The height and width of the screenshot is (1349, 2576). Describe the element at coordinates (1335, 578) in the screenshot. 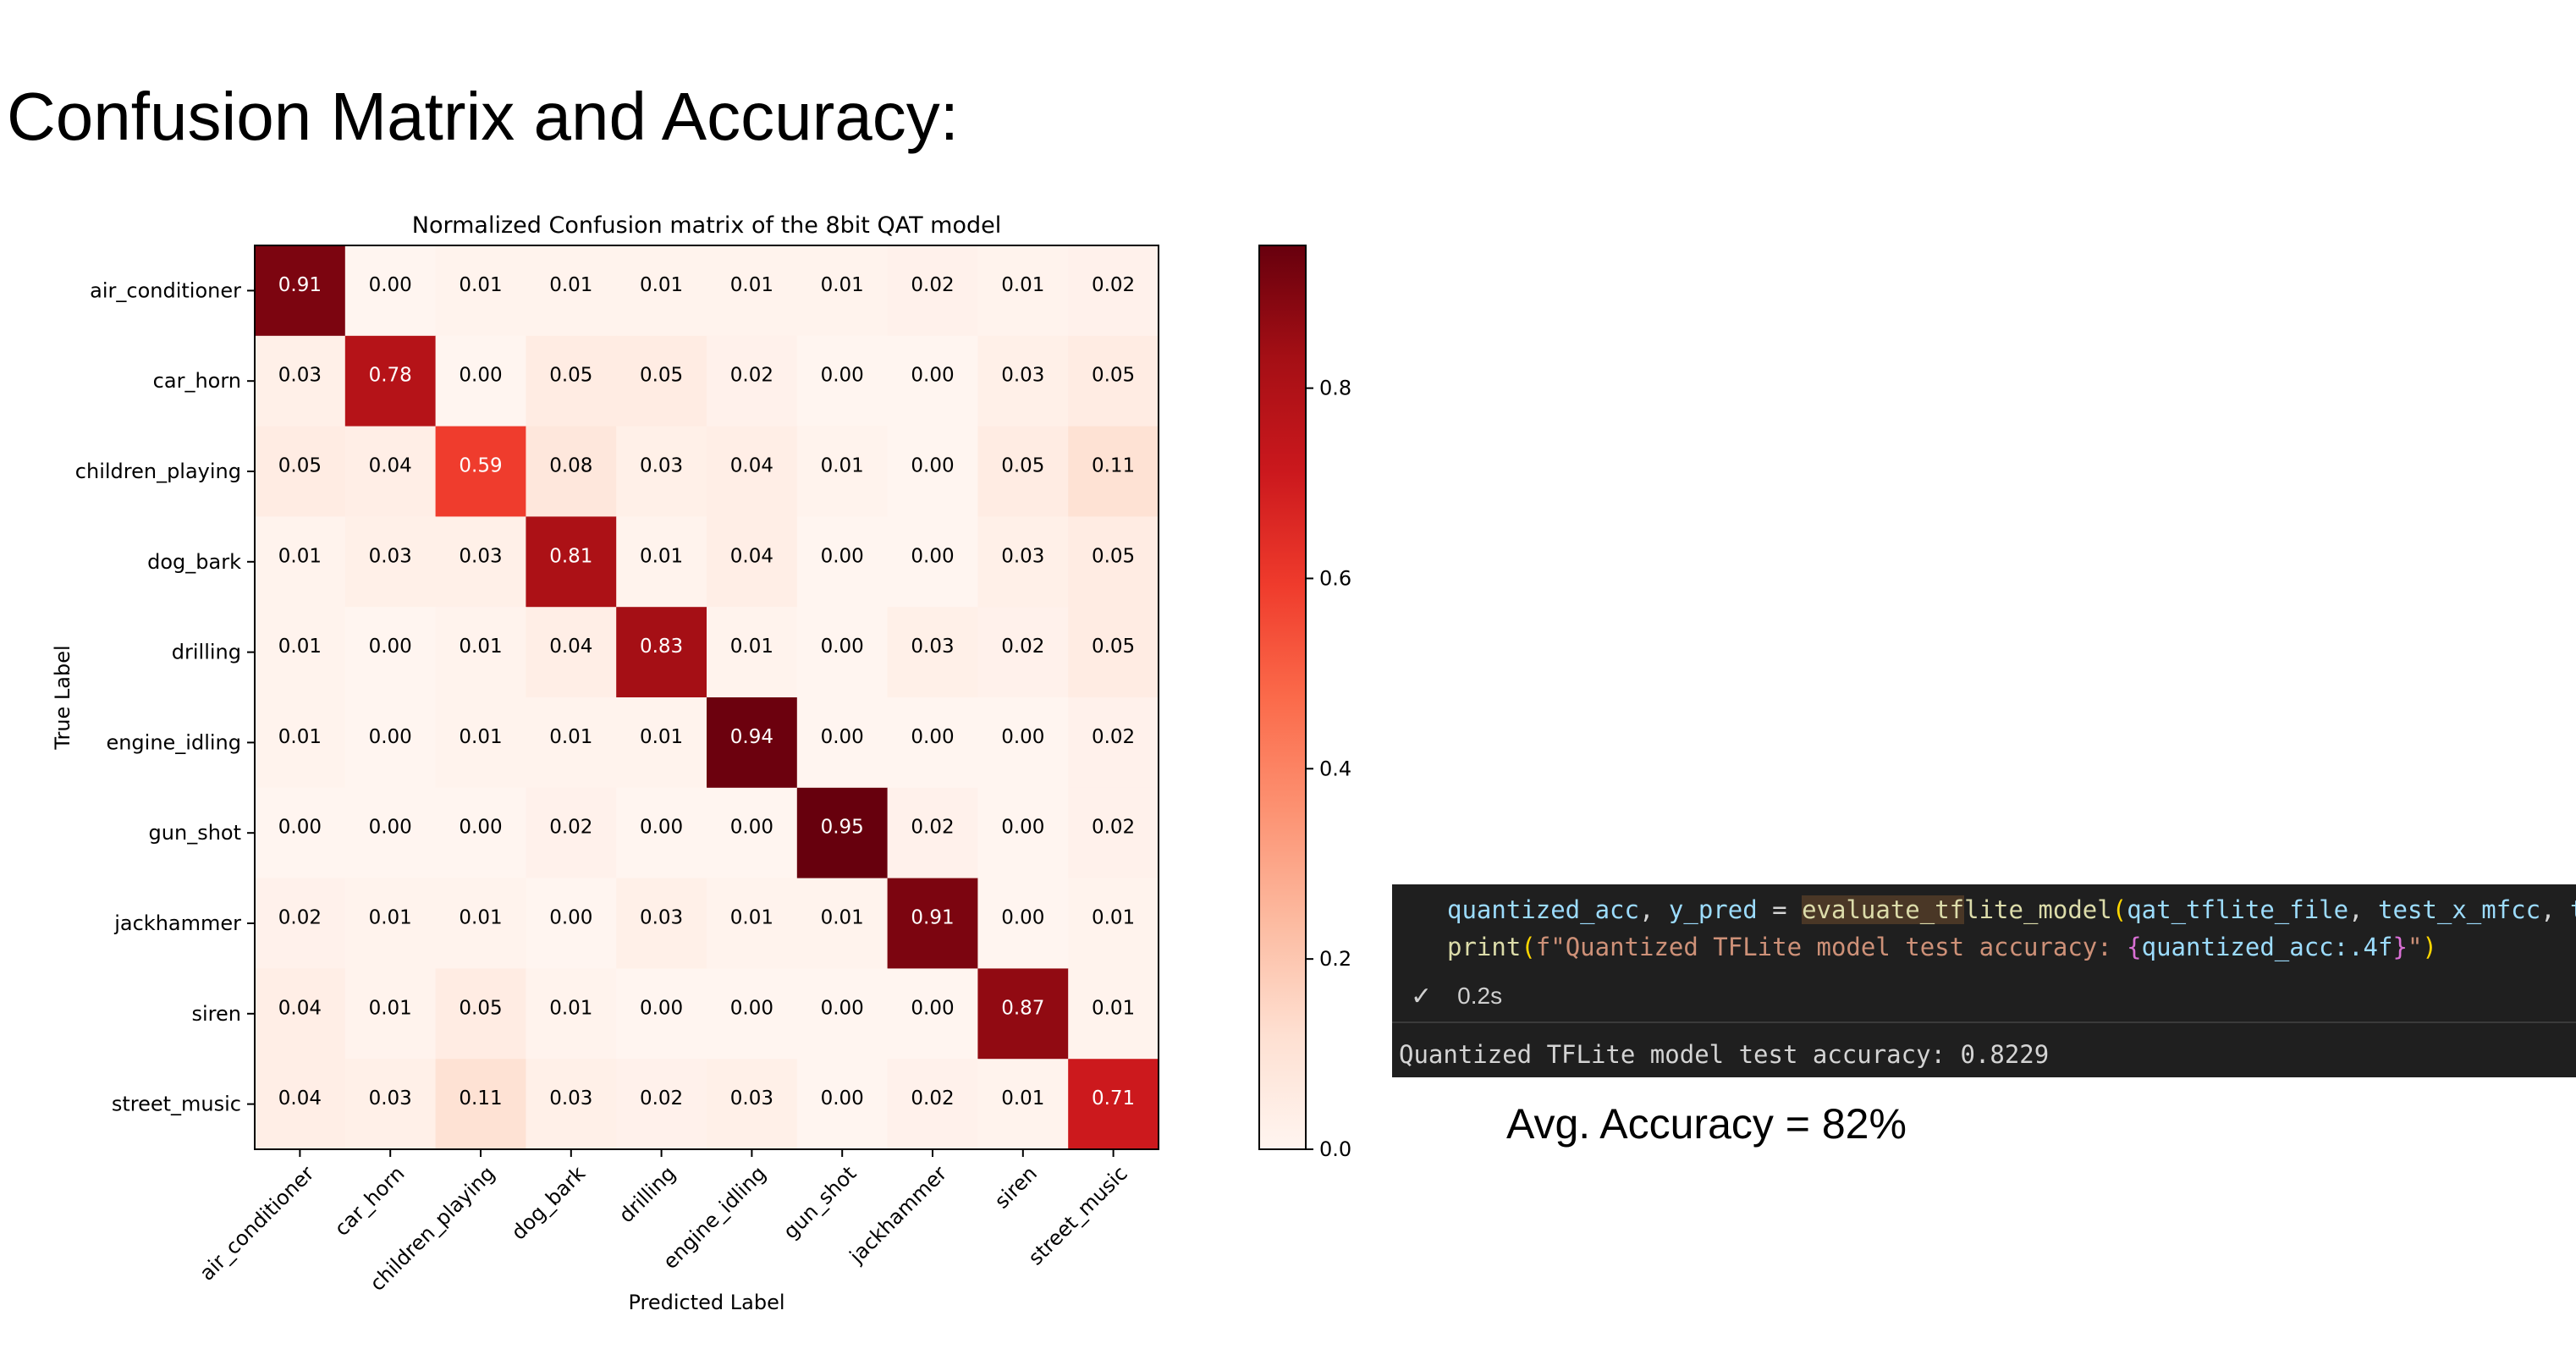

I see `colorbar-tick-label: 0.6` at that location.